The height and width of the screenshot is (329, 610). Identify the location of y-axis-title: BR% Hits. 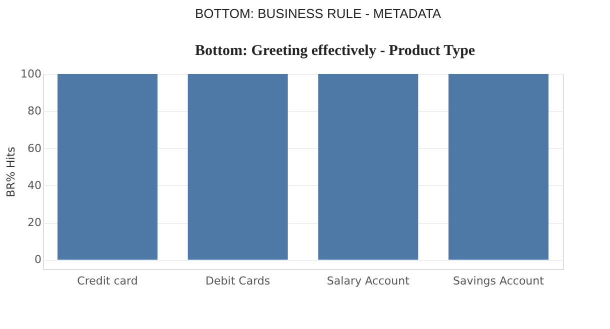
(11, 172).